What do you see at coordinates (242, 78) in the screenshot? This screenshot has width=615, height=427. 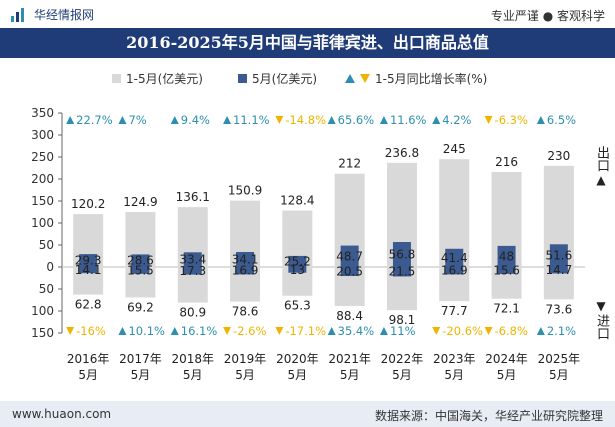 I see `legend-swatch-may` at bounding box center [242, 78].